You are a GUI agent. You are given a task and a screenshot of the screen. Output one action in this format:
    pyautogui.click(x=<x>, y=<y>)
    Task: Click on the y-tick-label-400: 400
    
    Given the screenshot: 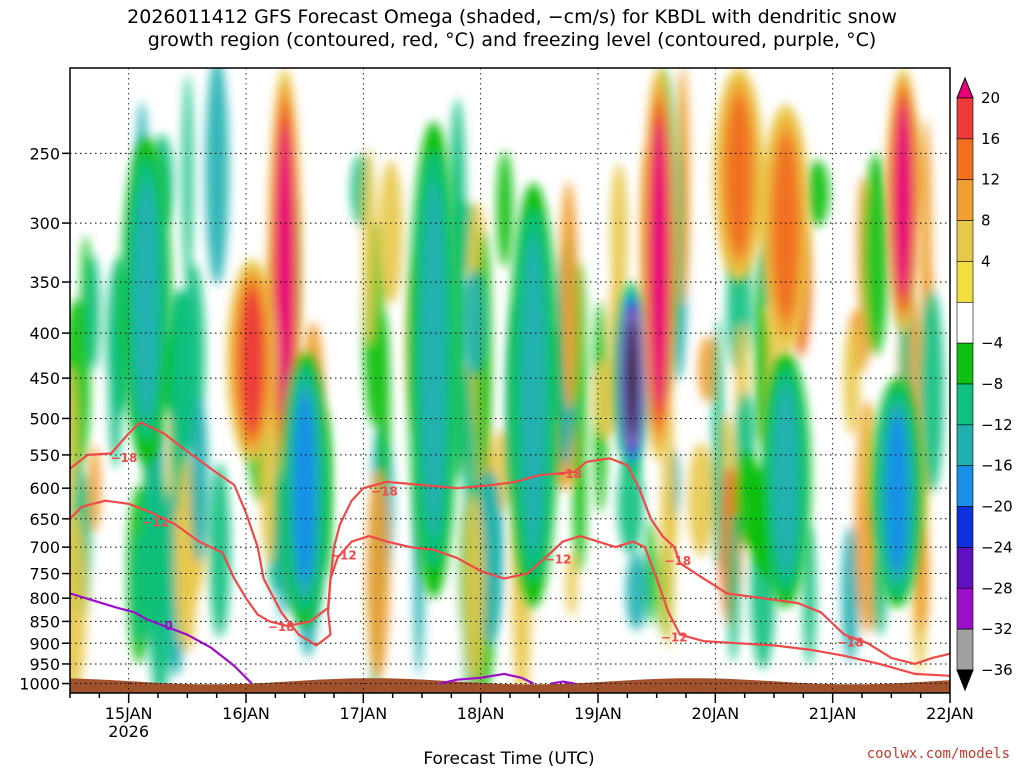 What is the action you would take?
    pyautogui.click(x=44, y=333)
    